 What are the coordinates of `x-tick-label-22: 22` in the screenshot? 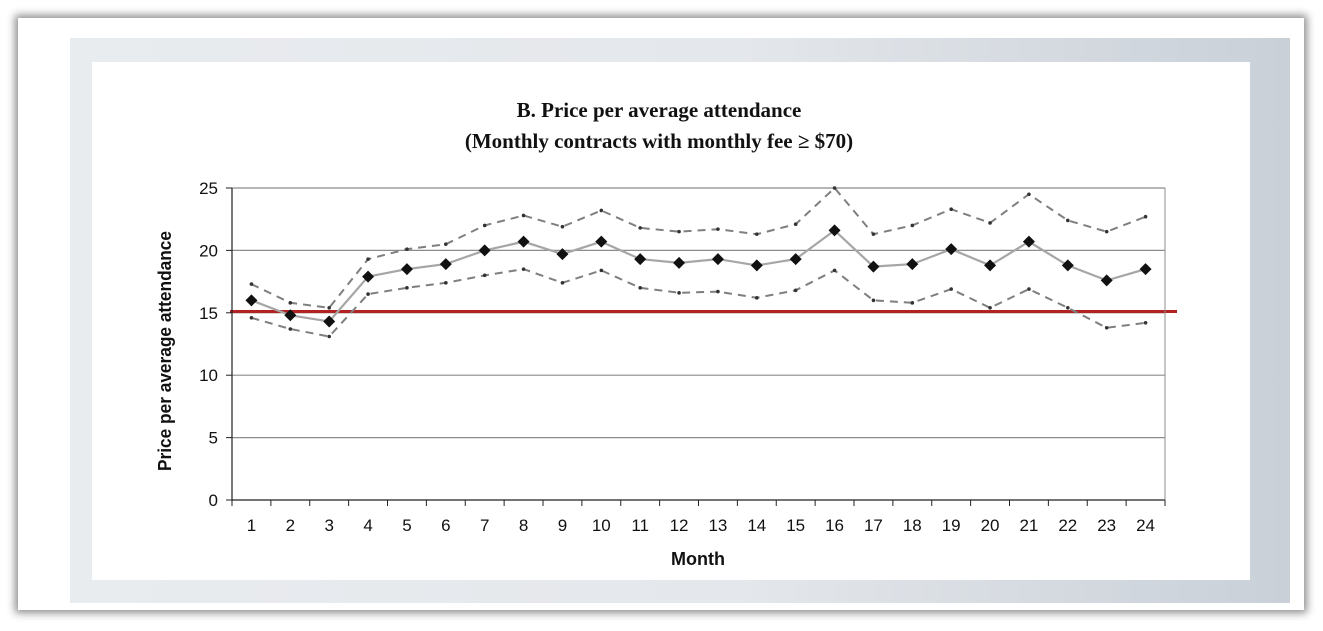 It's located at (1067, 525).